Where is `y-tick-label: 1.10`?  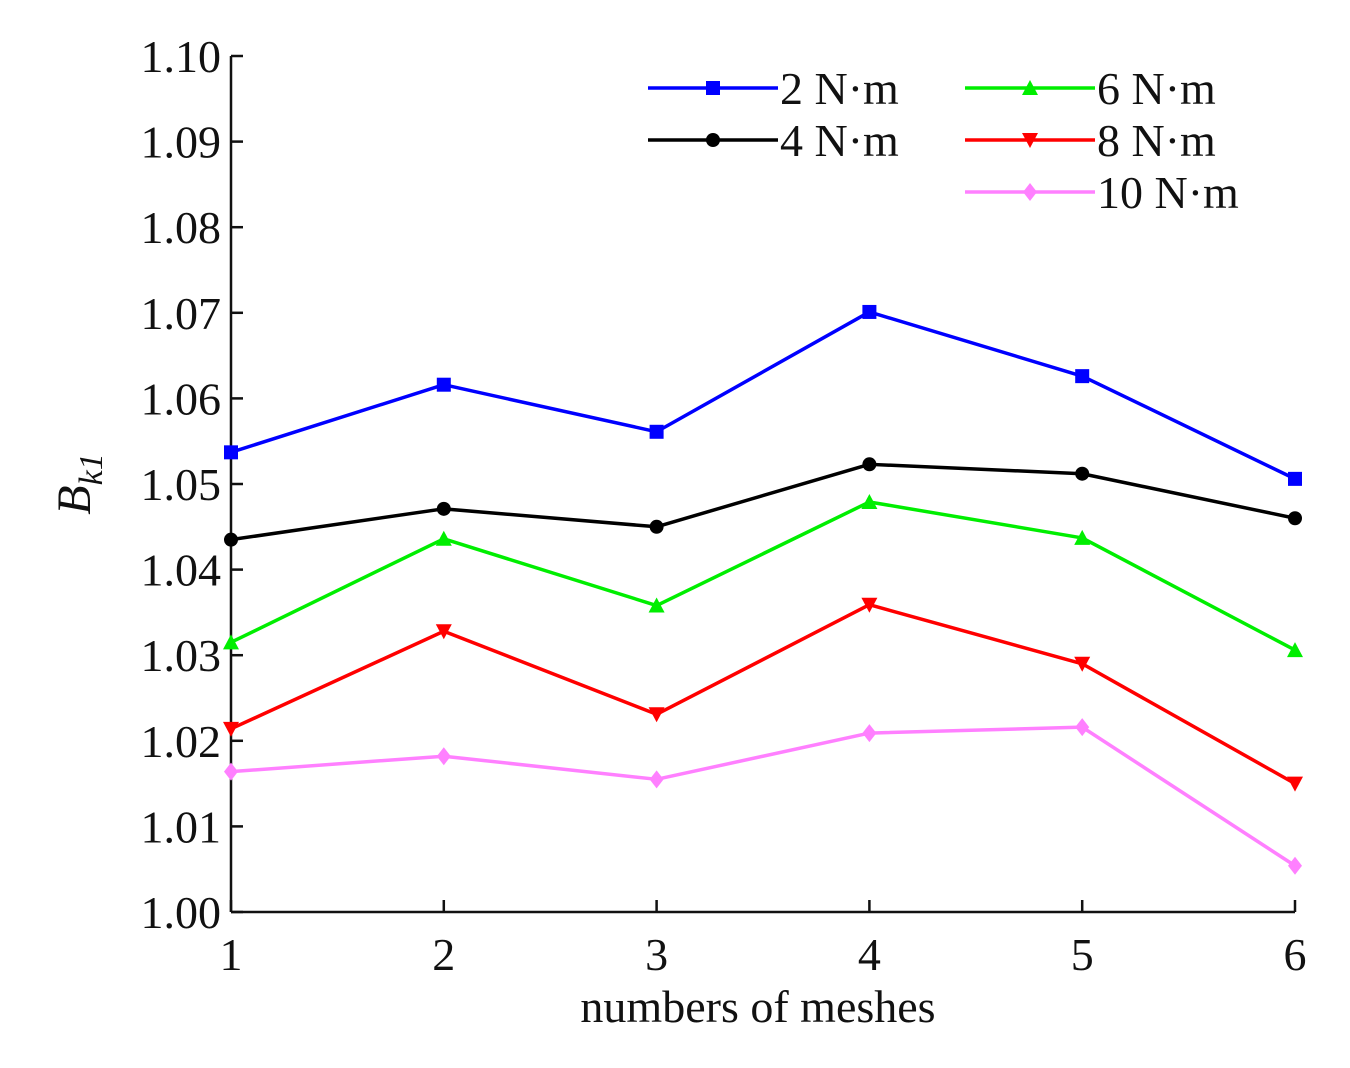 y-tick-label: 1.10 is located at coordinates (181, 56).